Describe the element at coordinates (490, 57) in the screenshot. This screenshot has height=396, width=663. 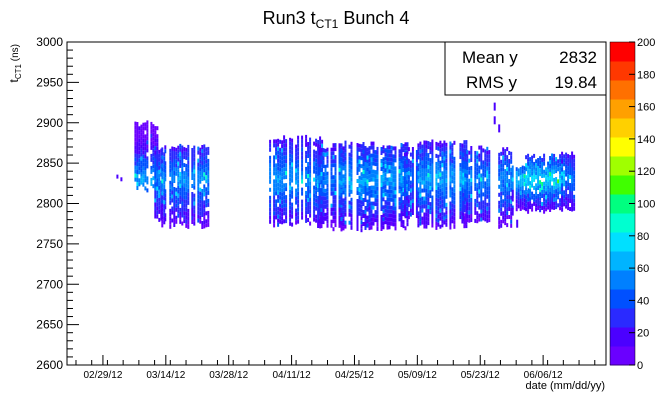
I see `stats-mean-label: Mean y` at that location.